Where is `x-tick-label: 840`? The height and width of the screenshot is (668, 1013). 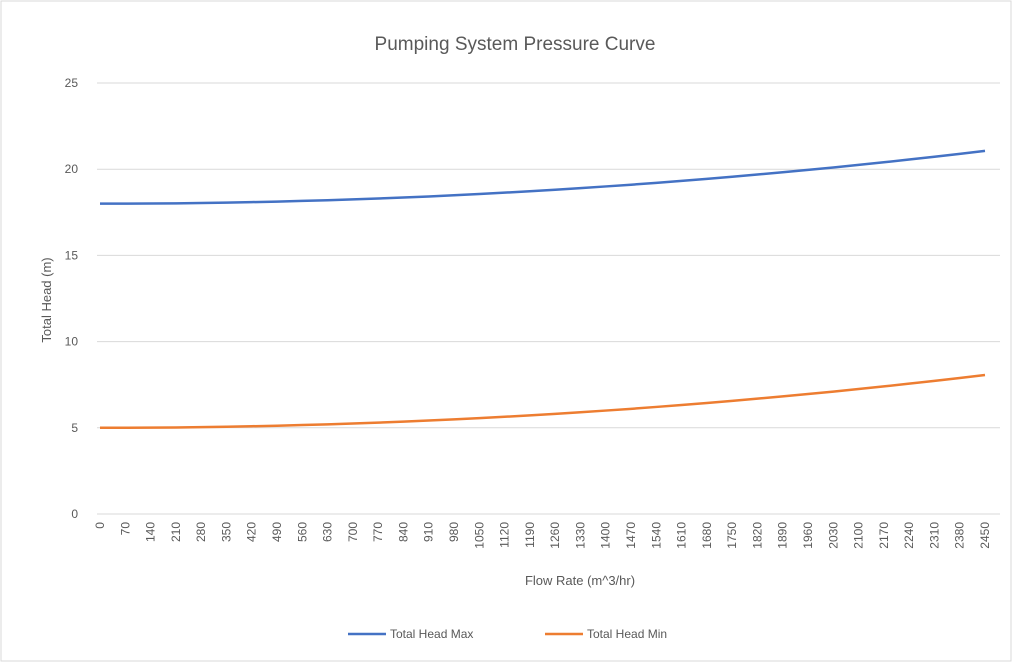 x-tick-label: 840 is located at coordinates (403, 532).